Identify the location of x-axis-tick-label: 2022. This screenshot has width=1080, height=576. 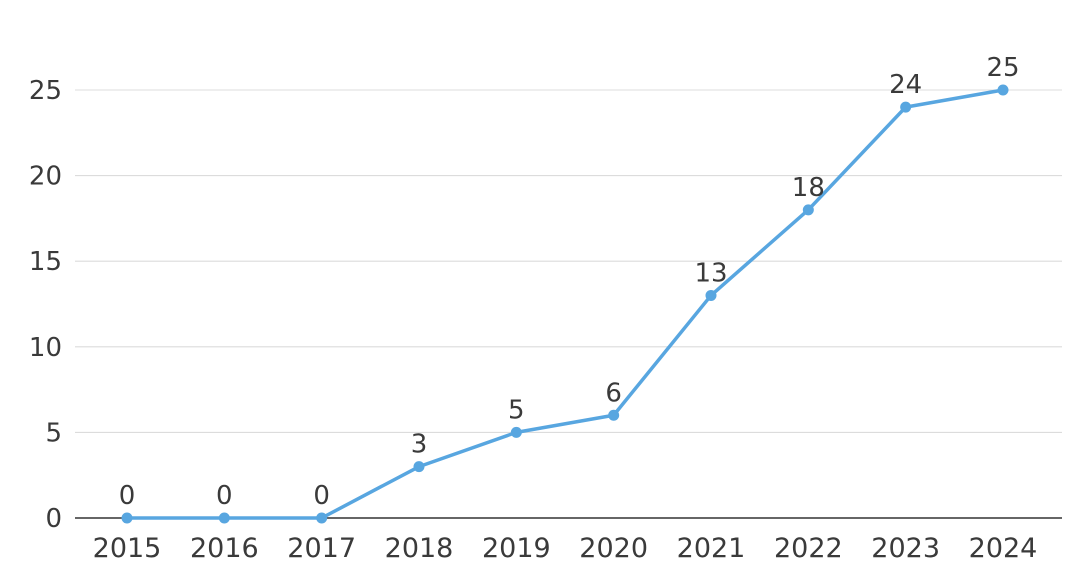
(808, 548).